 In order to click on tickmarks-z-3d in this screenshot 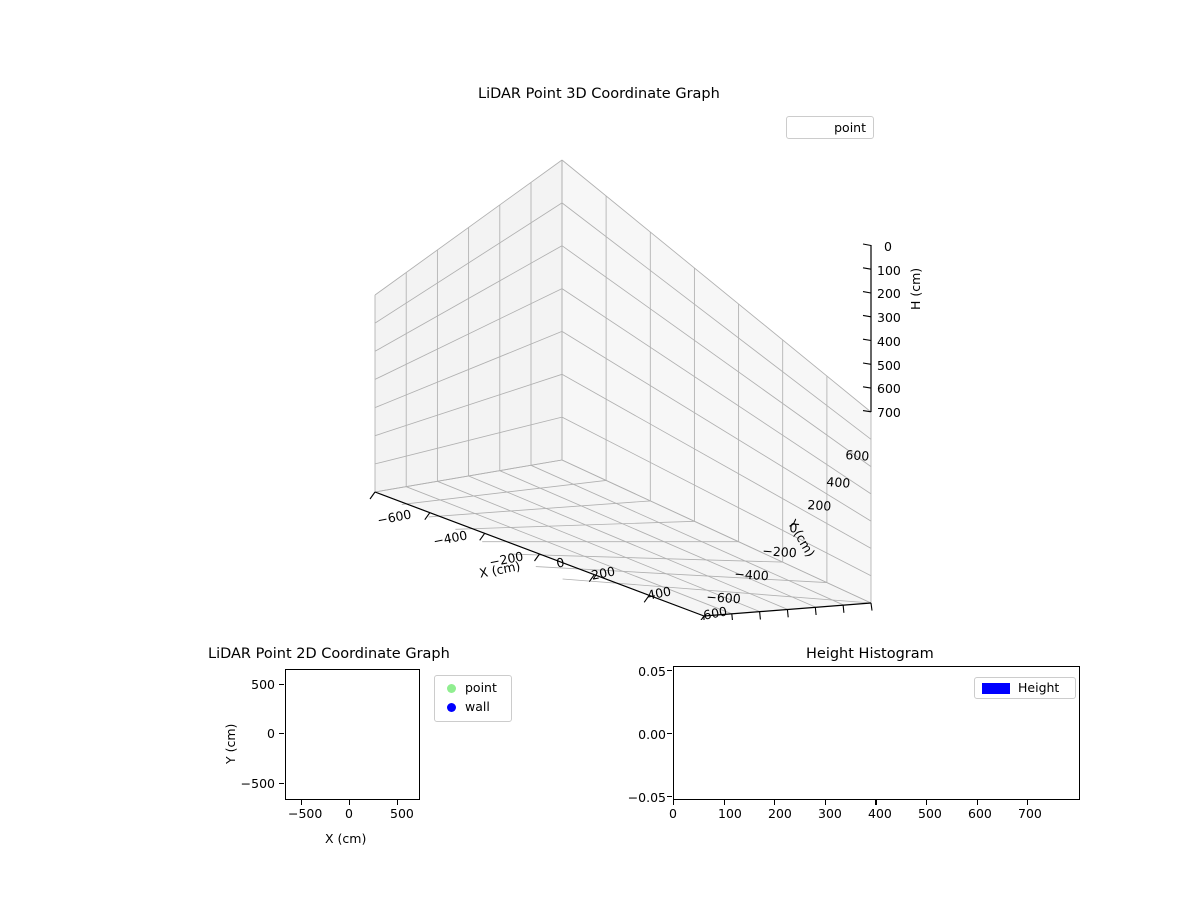, I will do `click(867, 328)`.